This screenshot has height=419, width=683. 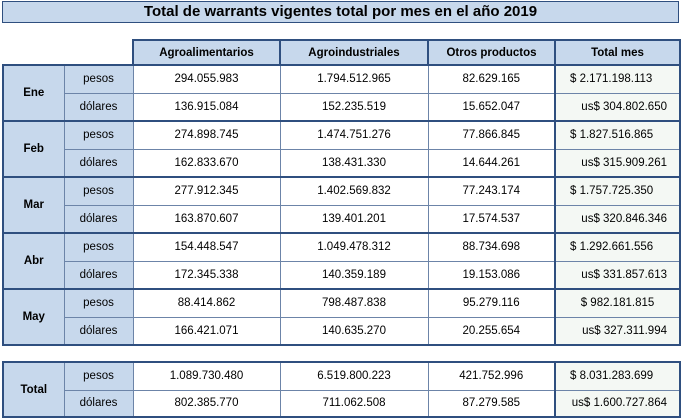 What do you see at coordinates (354, 107) in the screenshot?
I see `cell-value: 152.235.519` at bounding box center [354, 107].